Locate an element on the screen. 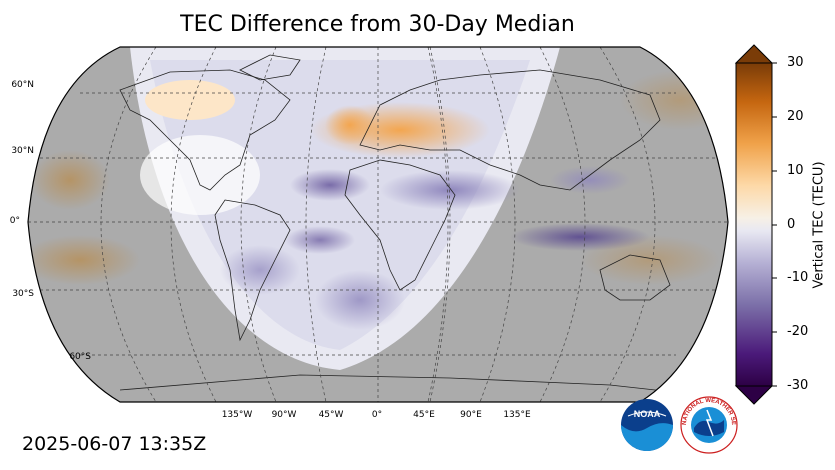 Image resolution: width=835 pixels, height=470 pixels. lat-label-0: 0° is located at coordinates (14, 221).